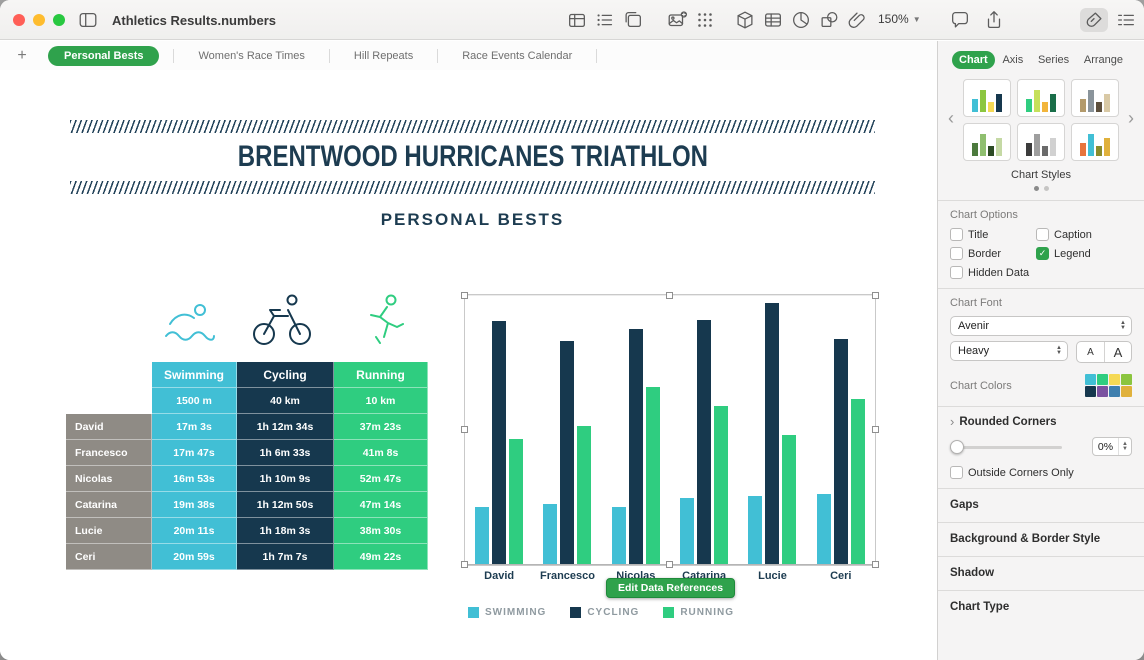  What do you see at coordinates (550, 534) in the screenshot?
I see `bar-swimming-francesco` at bounding box center [550, 534].